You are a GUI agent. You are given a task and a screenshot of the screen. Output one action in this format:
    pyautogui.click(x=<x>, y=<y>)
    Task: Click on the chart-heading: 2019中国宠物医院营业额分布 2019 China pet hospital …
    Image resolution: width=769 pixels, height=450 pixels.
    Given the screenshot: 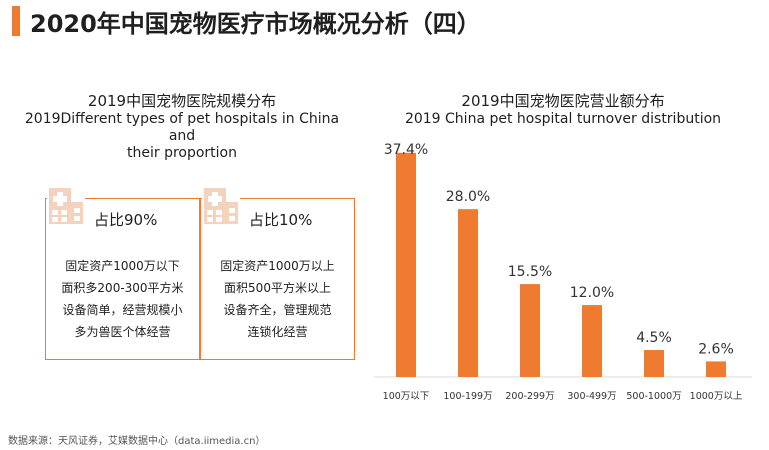 What is the action you would take?
    pyautogui.click(x=563, y=110)
    